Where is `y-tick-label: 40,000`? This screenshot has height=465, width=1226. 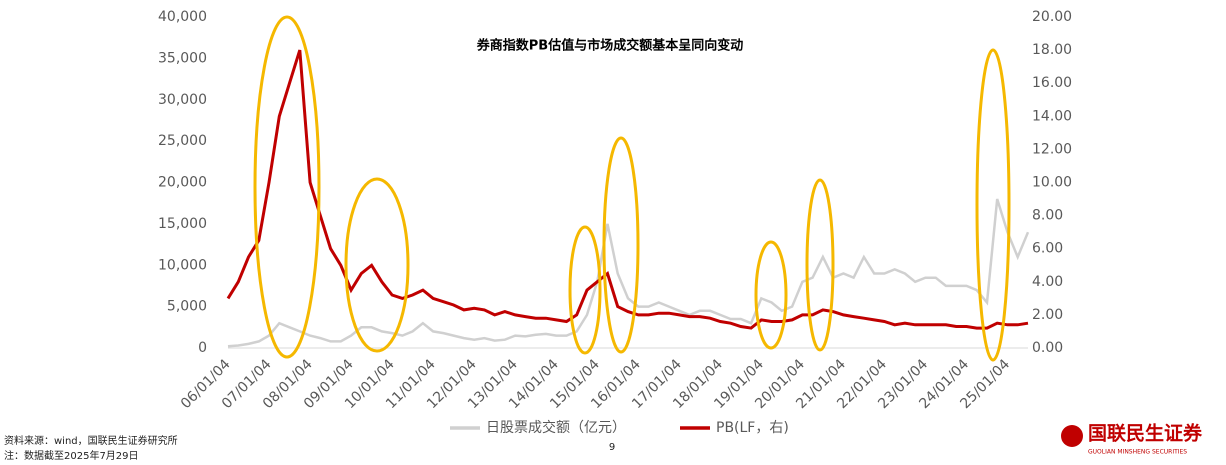
y-tick-label: 40,000 is located at coordinates (182, 17).